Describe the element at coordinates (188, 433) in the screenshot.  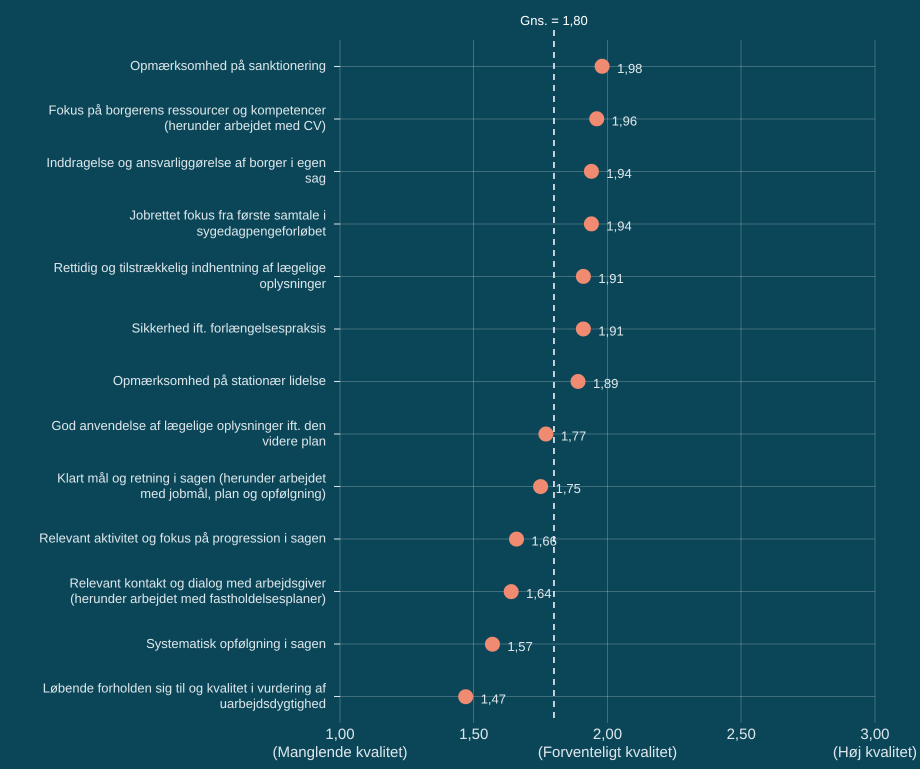
I see `y-tick-label: God anvendelse af lægelige oplysninger ift. den videre plan` at that location.